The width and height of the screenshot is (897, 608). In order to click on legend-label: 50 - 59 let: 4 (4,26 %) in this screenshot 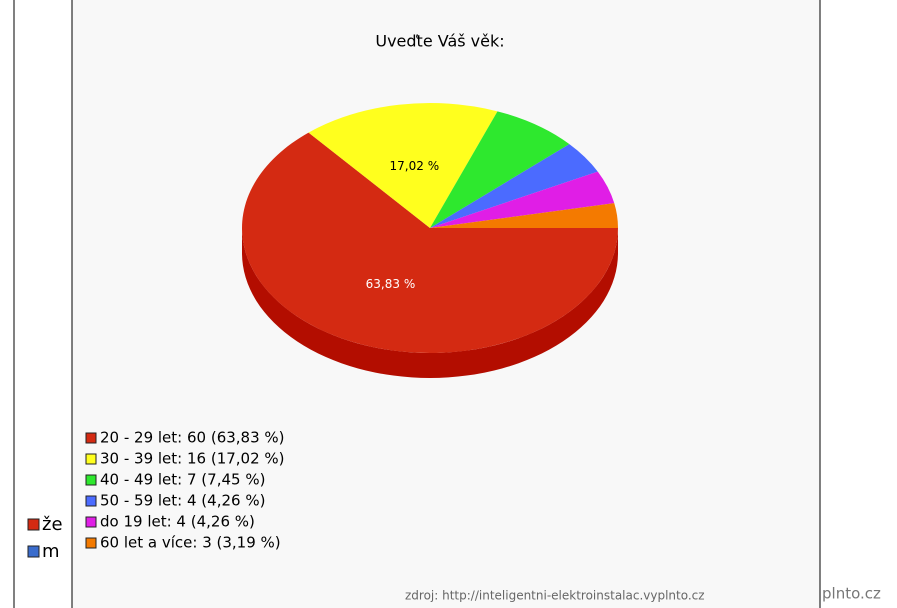, I will do `click(182, 501)`.